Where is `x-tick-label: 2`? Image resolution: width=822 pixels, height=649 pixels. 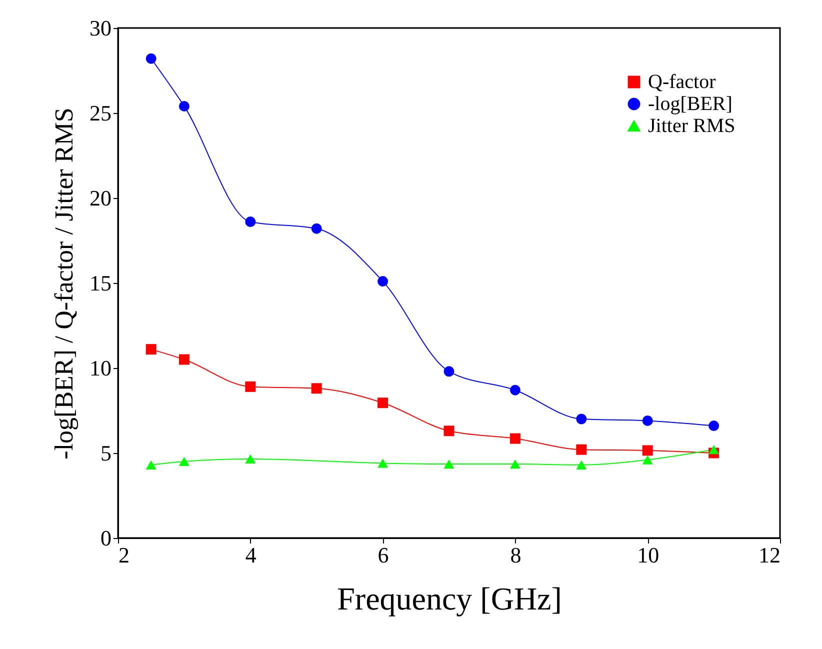
x-tick-label: 2 is located at coordinates (124, 555).